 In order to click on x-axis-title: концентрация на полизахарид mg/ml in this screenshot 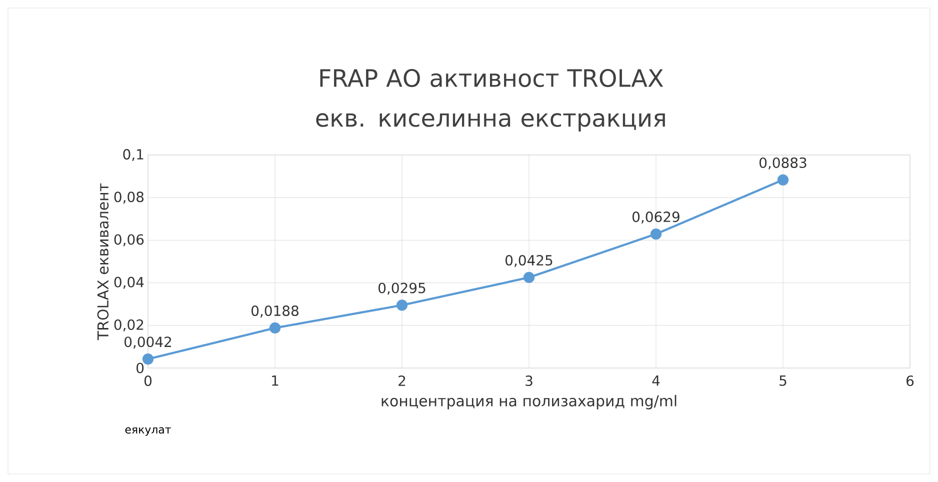, I will do `click(529, 402)`.